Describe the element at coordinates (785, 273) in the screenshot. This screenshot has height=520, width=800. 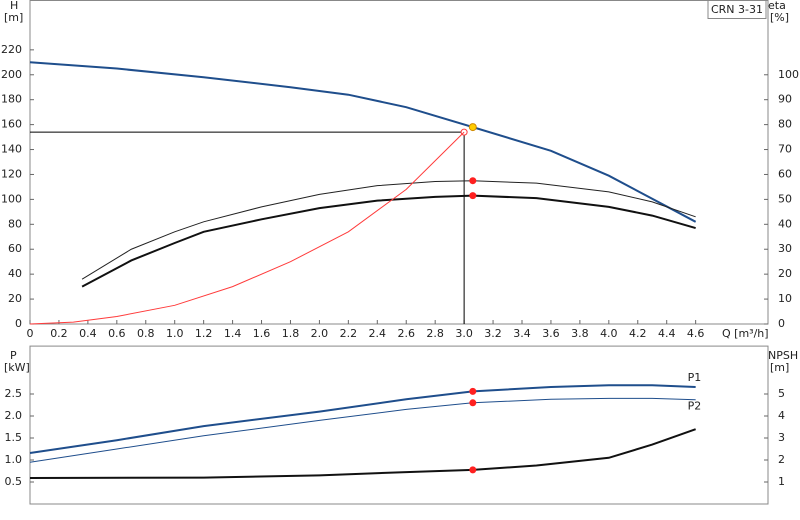
I see `y2-tick-label: 20` at that location.